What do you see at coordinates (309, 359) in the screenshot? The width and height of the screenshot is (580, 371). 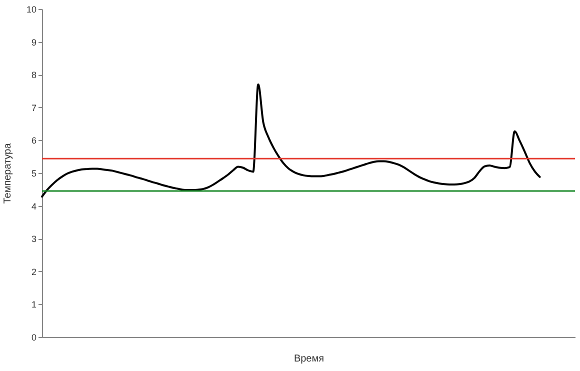 I see `x-axis-title: Время` at bounding box center [309, 359].